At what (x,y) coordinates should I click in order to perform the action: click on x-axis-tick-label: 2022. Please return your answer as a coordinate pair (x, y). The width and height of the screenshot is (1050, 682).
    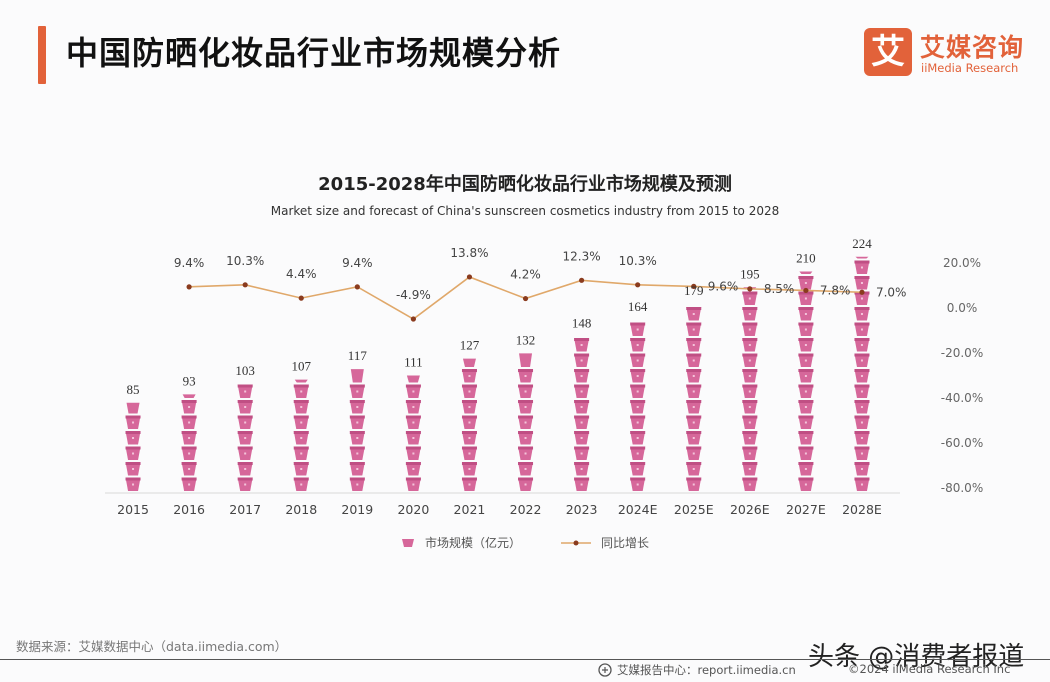
    Looking at the image, I should click on (526, 509).